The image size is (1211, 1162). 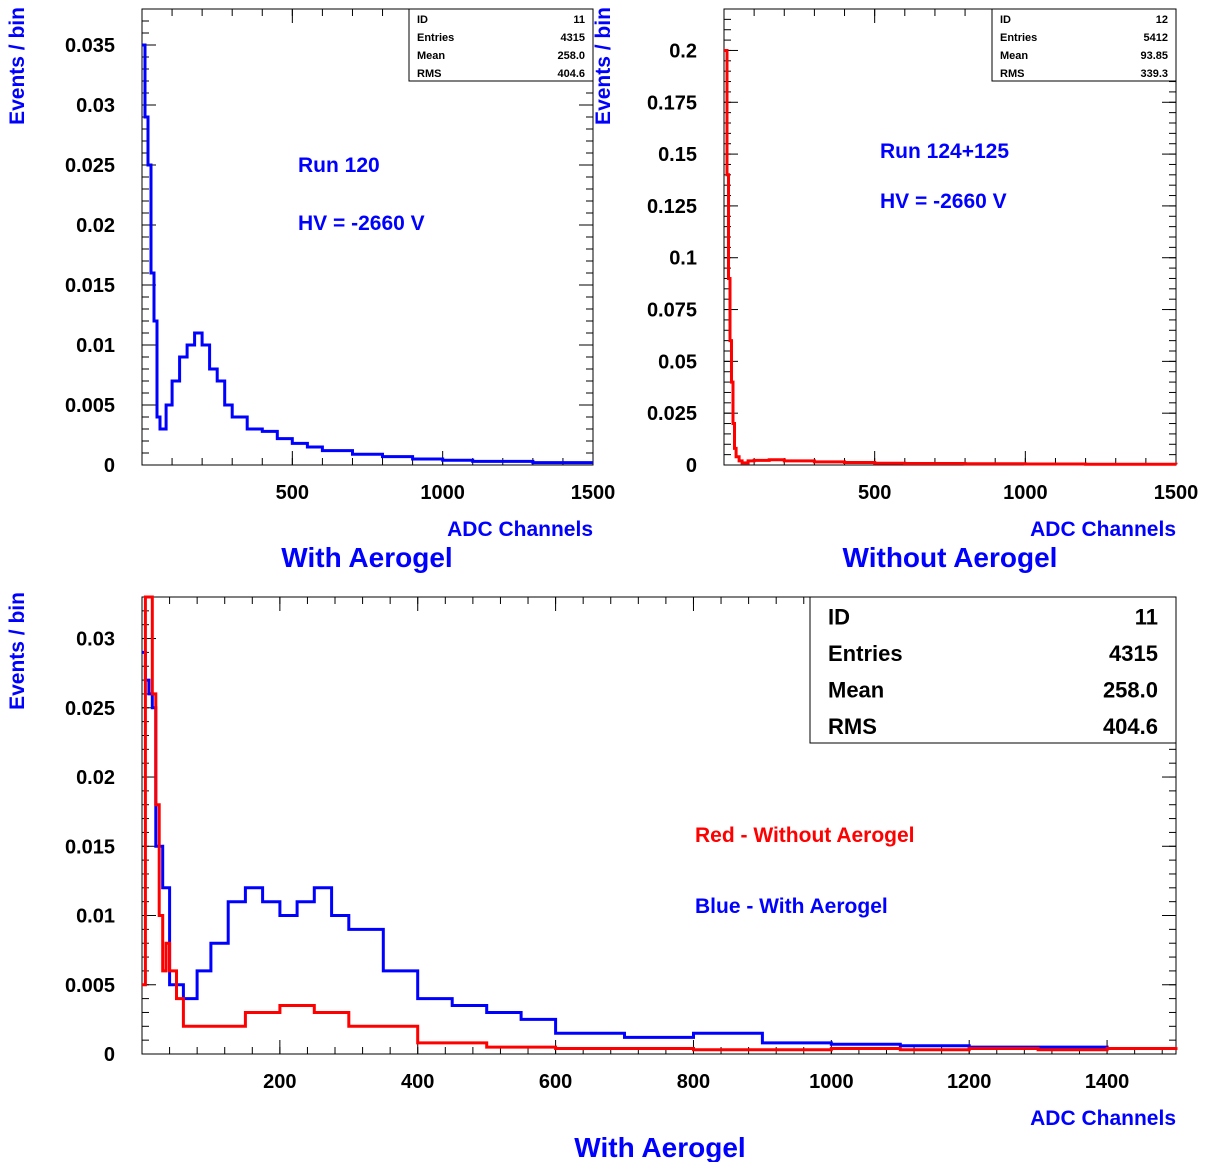 What do you see at coordinates (693, 1082) in the screenshot?
I see `x-tick-label: 800` at bounding box center [693, 1082].